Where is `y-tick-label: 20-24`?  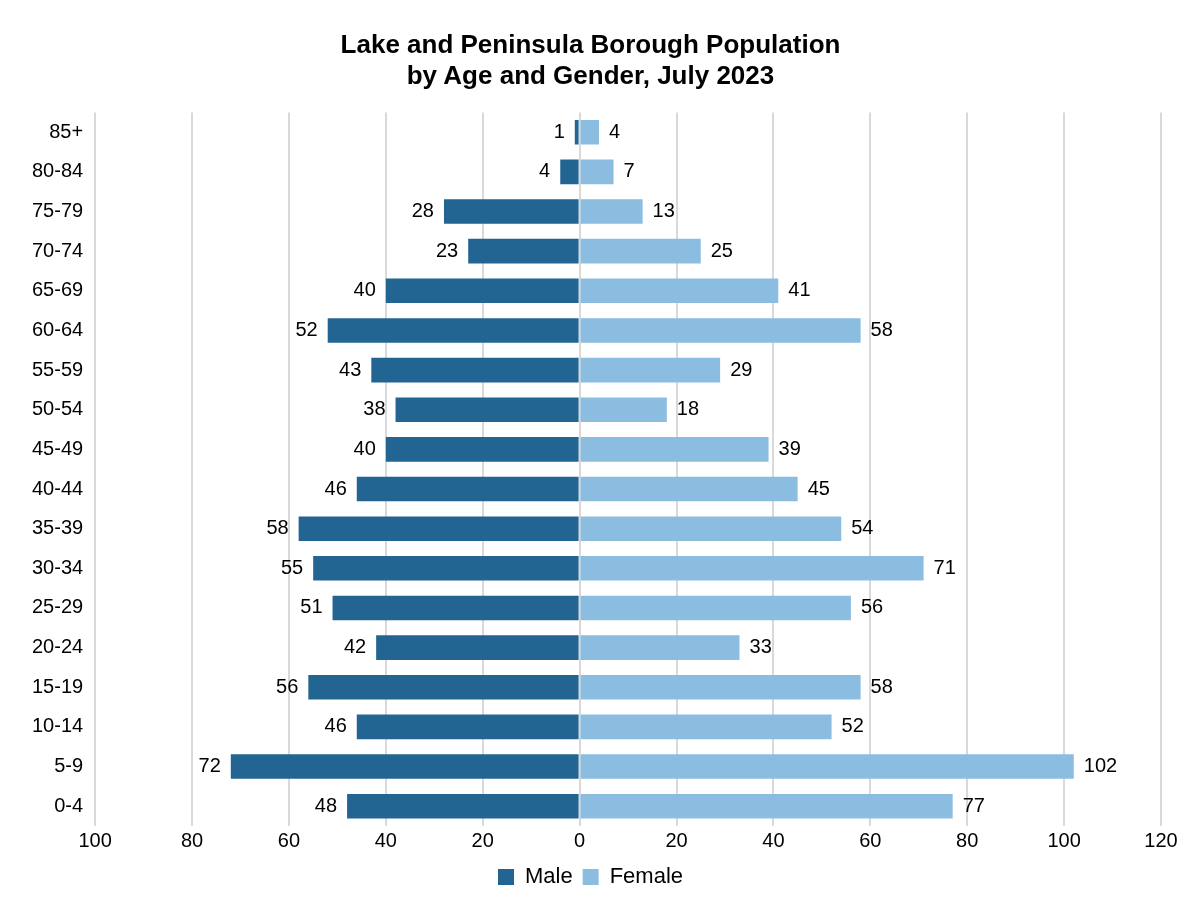
y-tick-label: 20-24 is located at coordinates (58, 646).